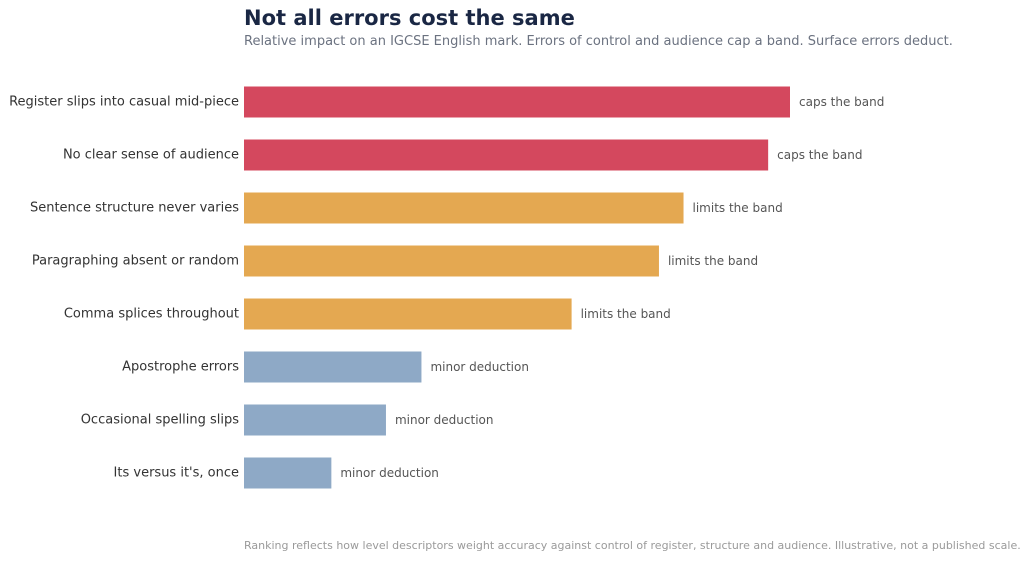 This screenshot has width=1024, height=561. What do you see at coordinates (134, 208) in the screenshot?
I see `category-label-3: Sentence structure never varies` at bounding box center [134, 208].